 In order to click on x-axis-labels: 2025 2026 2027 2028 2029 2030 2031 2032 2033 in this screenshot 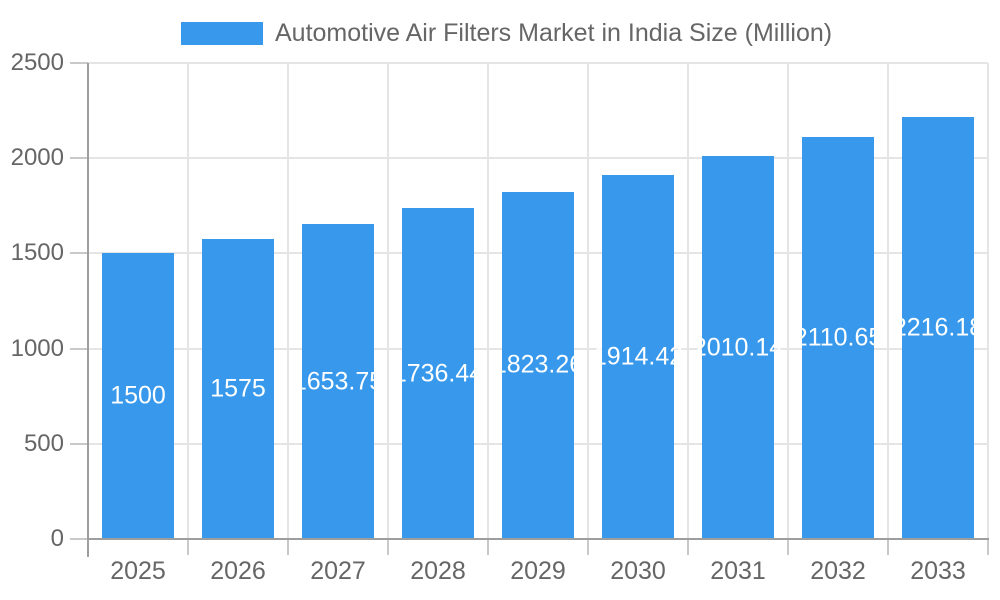, I will do `click(538, 572)`.